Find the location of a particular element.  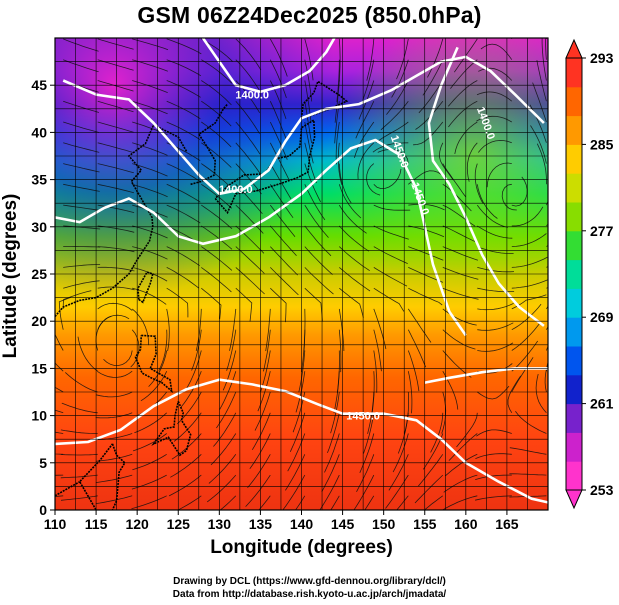

colorbar-top-arrow is located at coordinates (574, 48).